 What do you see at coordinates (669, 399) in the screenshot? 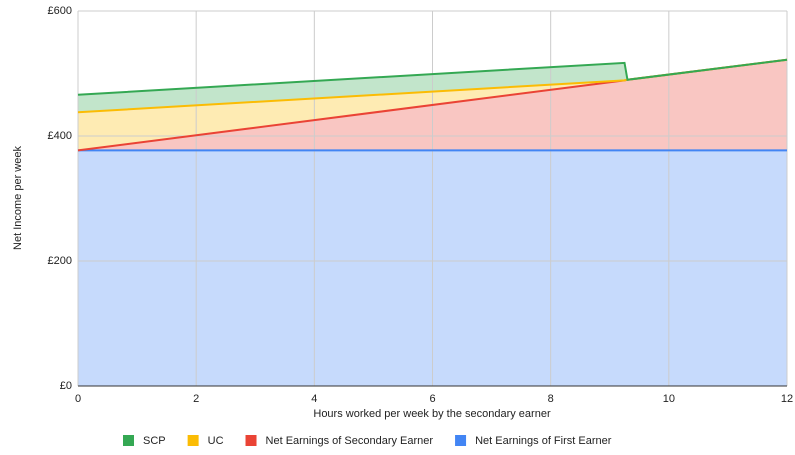
I see `x-tick-label: 10` at bounding box center [669, 399].